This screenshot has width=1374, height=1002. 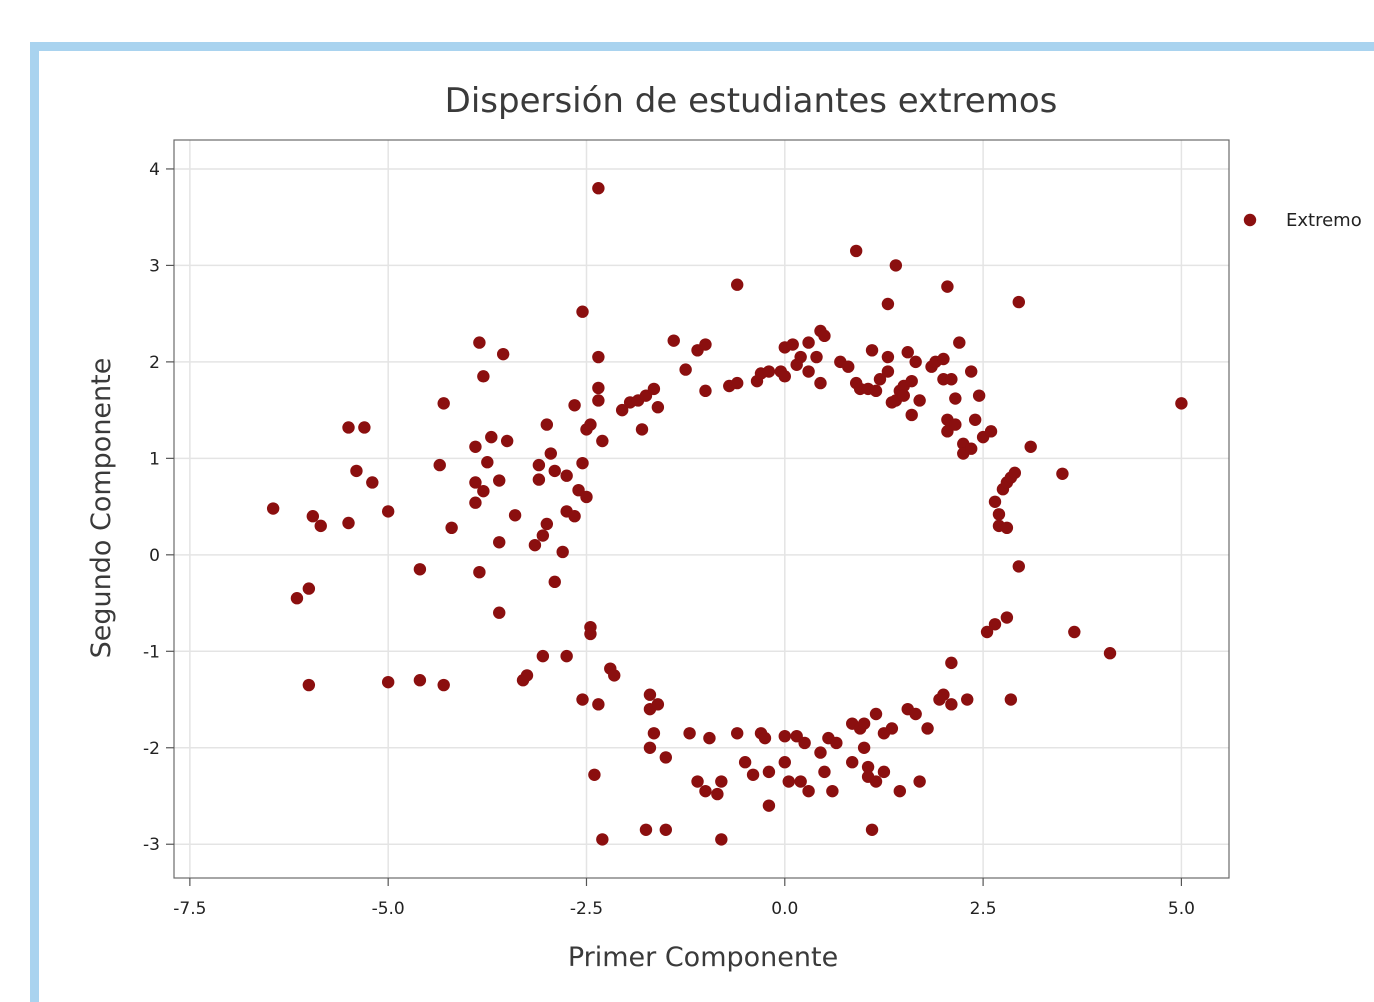 I want to click on chart-title: Dispersión de estudiantes extremos, so click(x=751, y=101).